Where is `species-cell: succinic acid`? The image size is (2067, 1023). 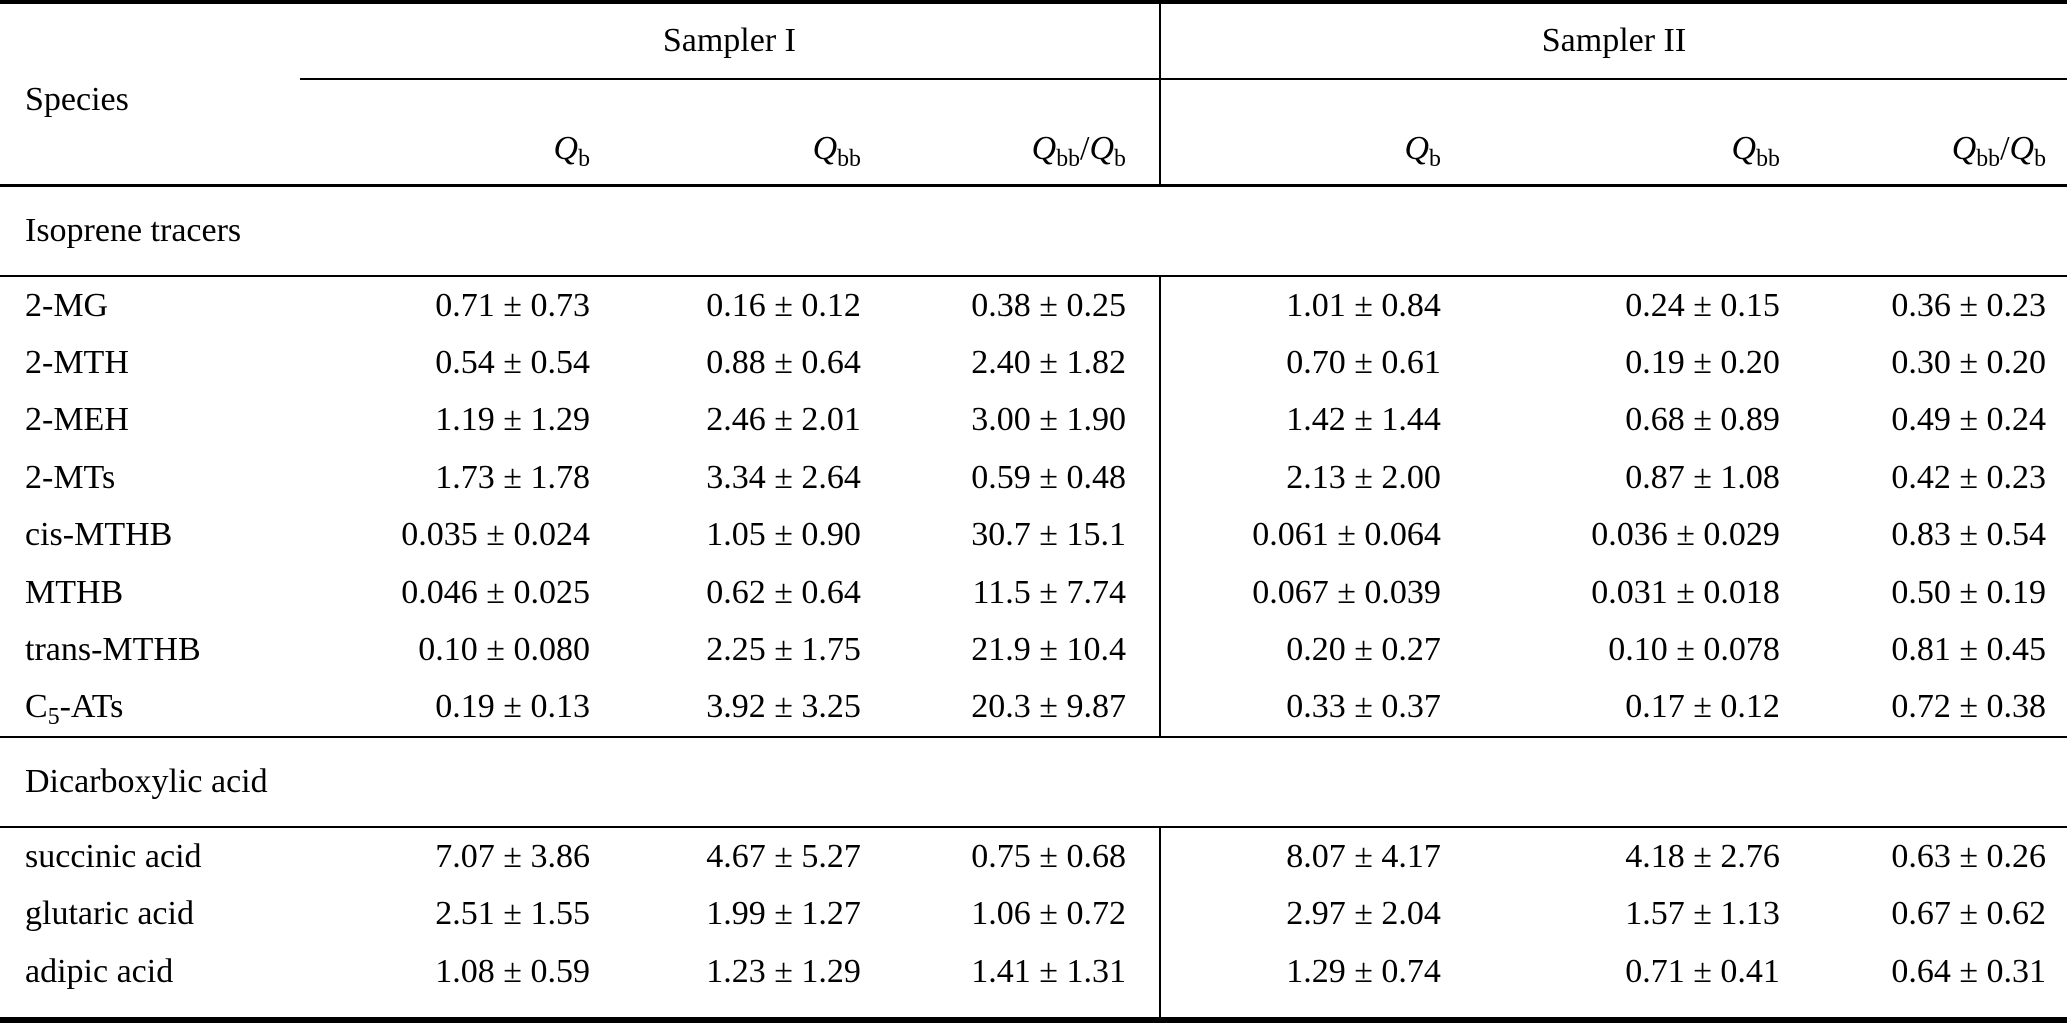
species-cell: succinic acid is located at coordinates (113, 856).